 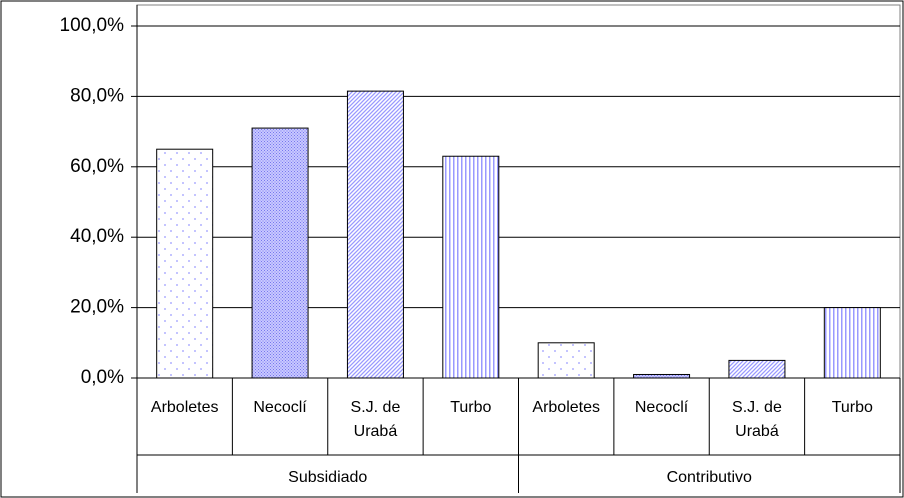 I want to click on group-label: Contributivo, so click(x=709, y=477).